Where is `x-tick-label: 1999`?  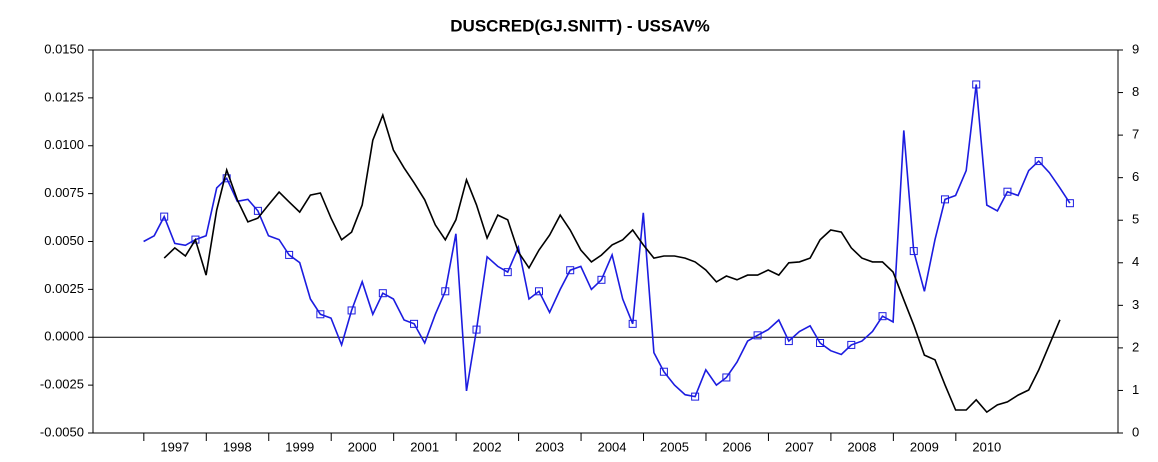 x-tick-label: 1999 is located at coordinates (299, 446).